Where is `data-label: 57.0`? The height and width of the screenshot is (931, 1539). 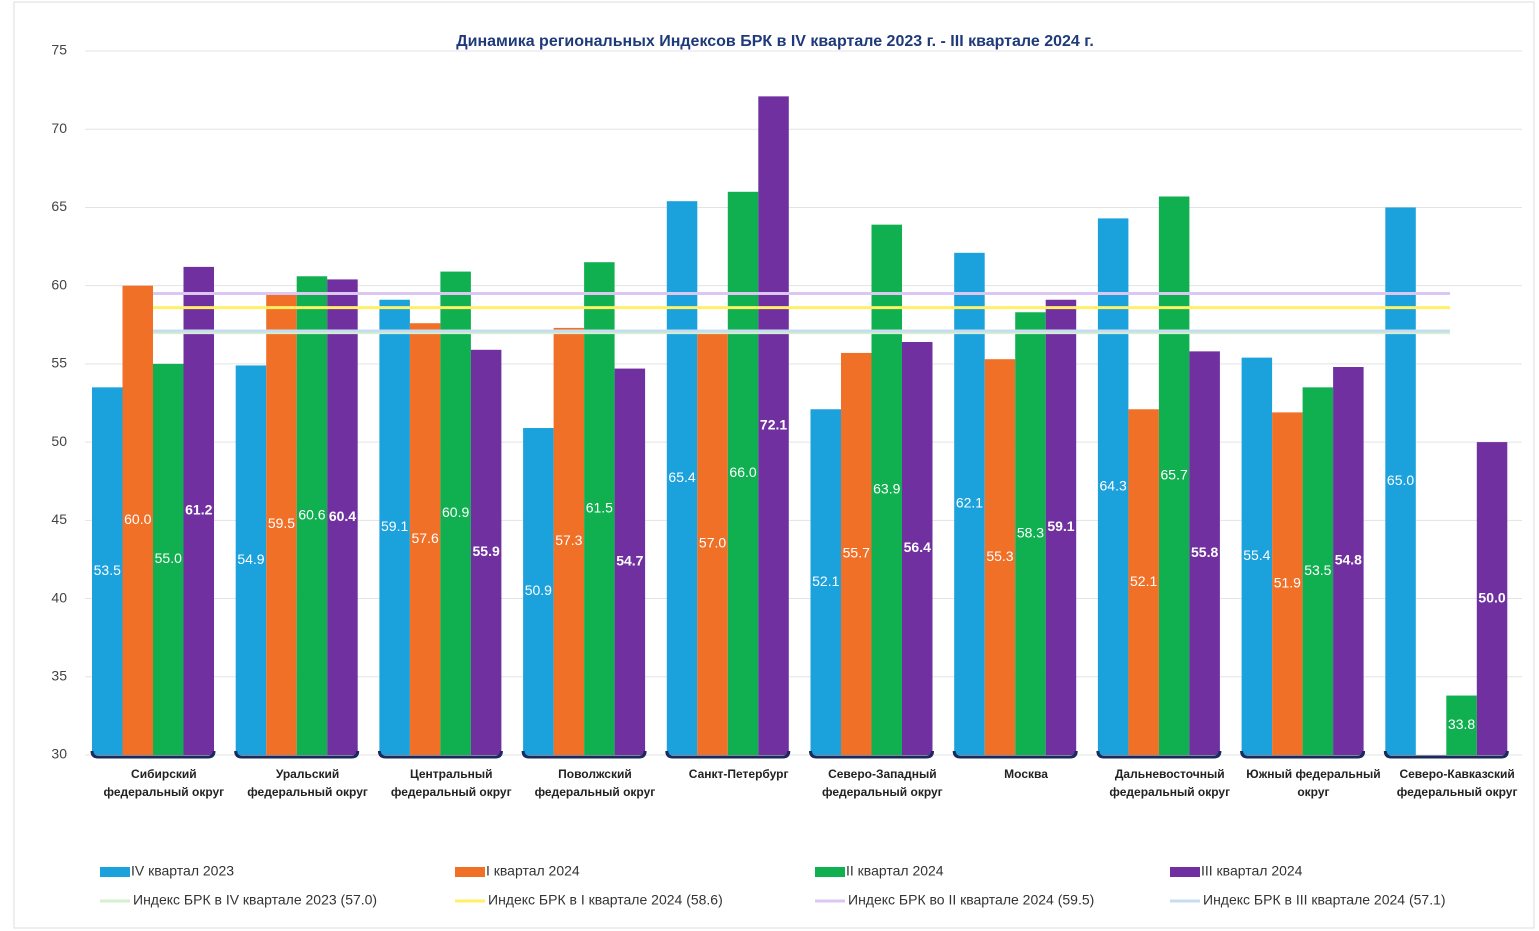 data-label: 57.0 is located at coordinates (712, 543).